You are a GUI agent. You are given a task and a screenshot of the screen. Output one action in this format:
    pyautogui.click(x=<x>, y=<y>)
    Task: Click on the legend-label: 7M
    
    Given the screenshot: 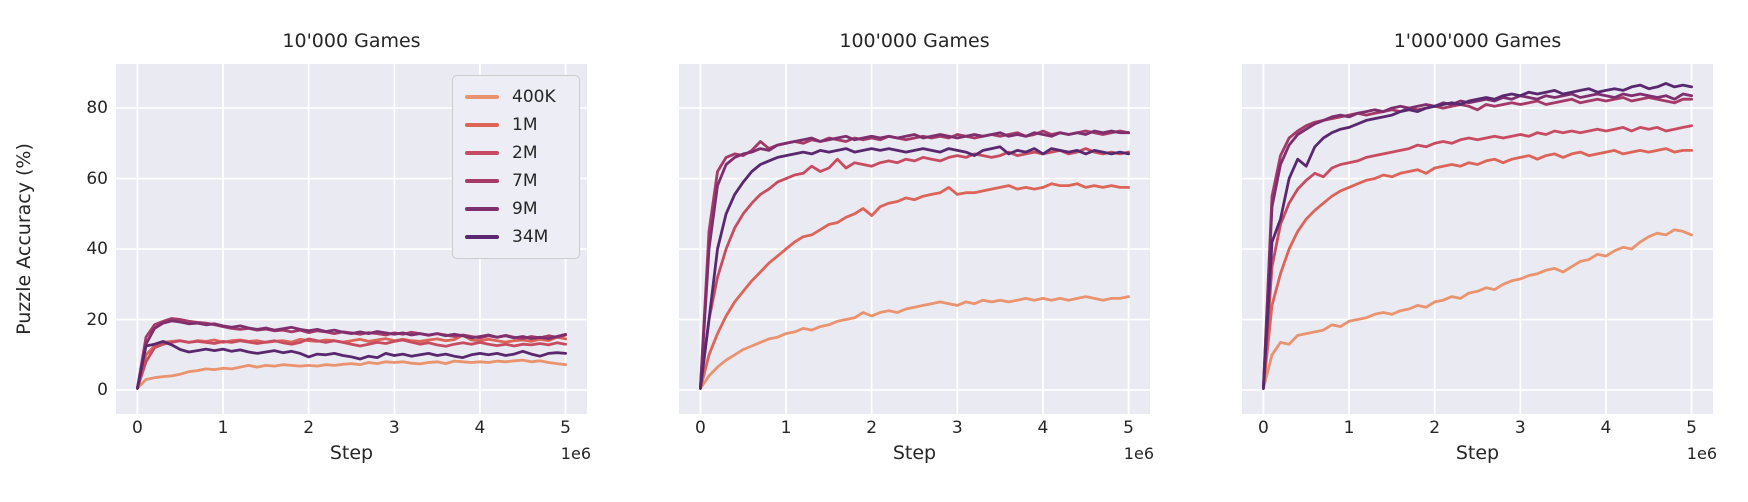 What is the action you would take?
    pyautogui.click(x=525, y=181)
    